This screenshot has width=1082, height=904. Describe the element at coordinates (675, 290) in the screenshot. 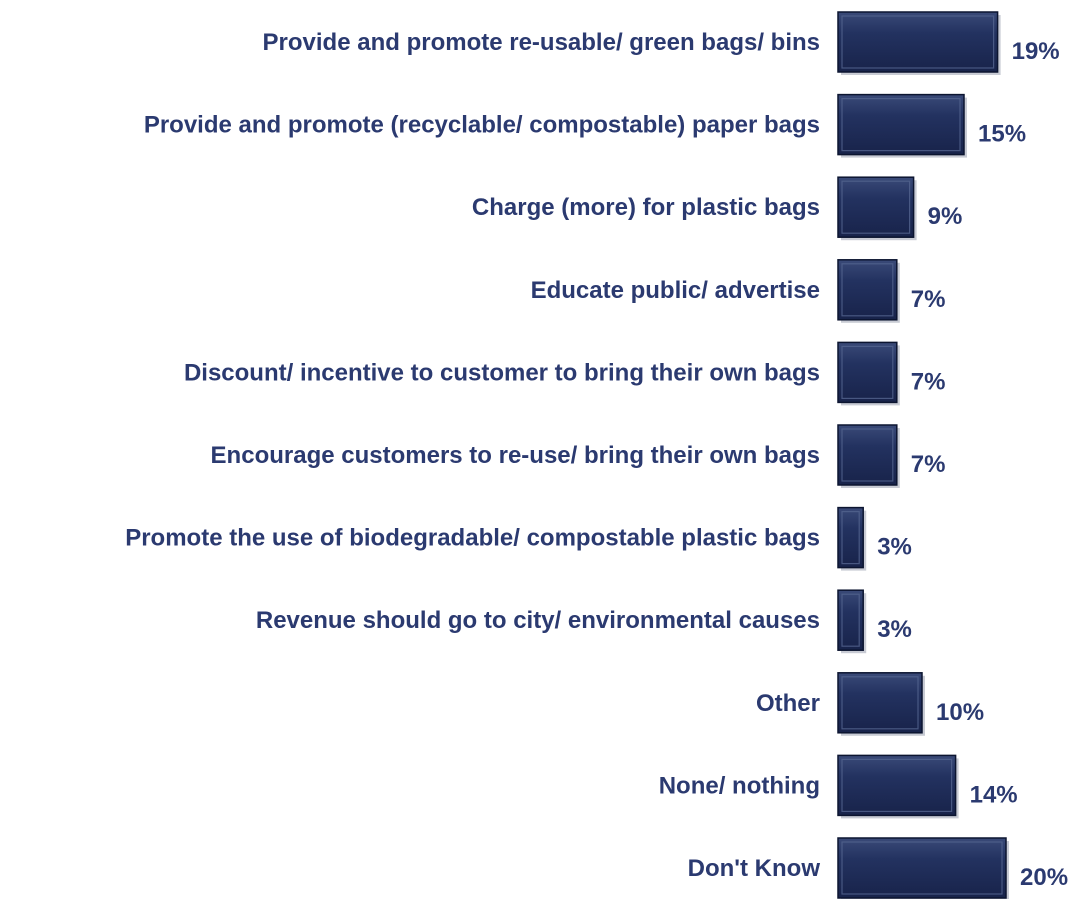

I see `category-label: Educate public/ advertise` at that location.